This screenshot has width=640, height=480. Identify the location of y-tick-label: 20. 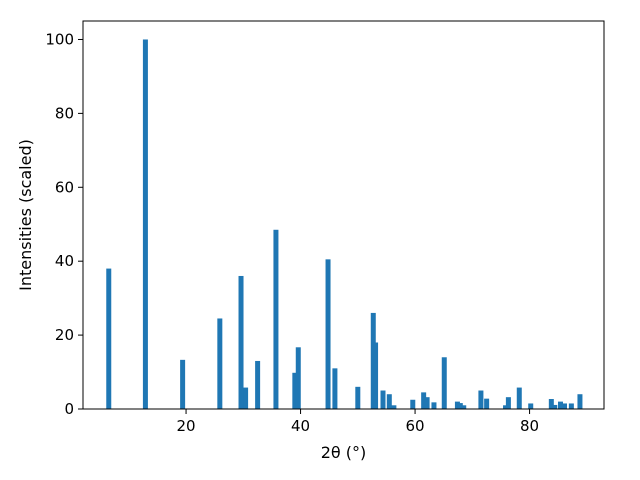
(64, 335).